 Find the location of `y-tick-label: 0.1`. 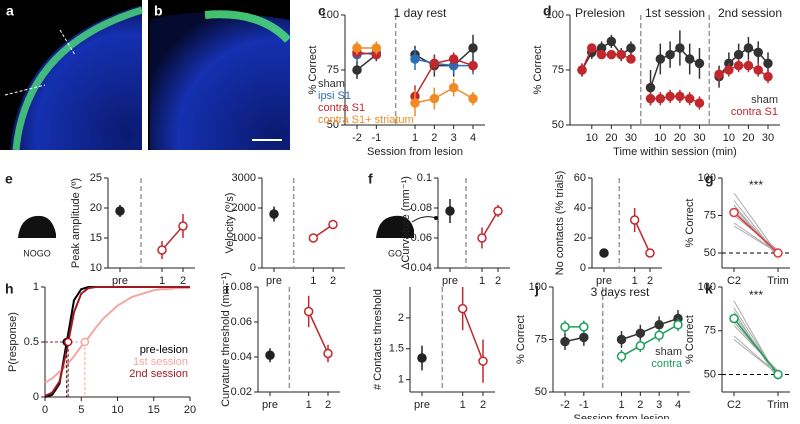

y-tick-label: 0.1 is located at coordinates (424, 178).